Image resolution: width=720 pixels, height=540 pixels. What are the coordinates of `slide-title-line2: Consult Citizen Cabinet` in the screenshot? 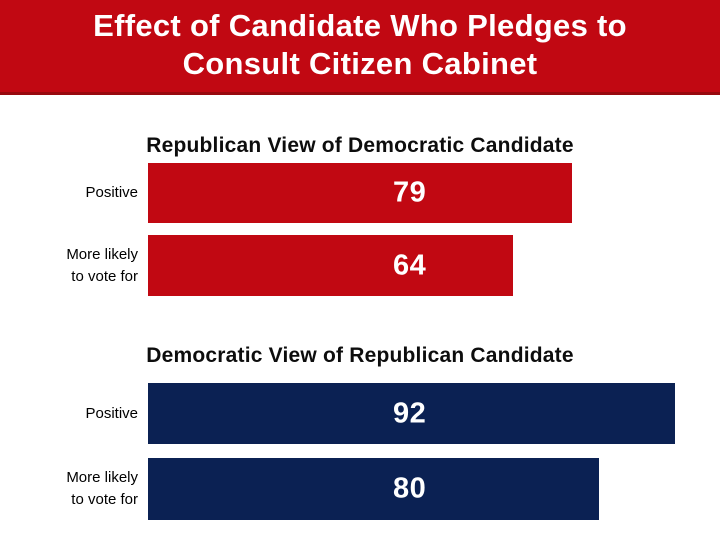 It's located at (360, 63).